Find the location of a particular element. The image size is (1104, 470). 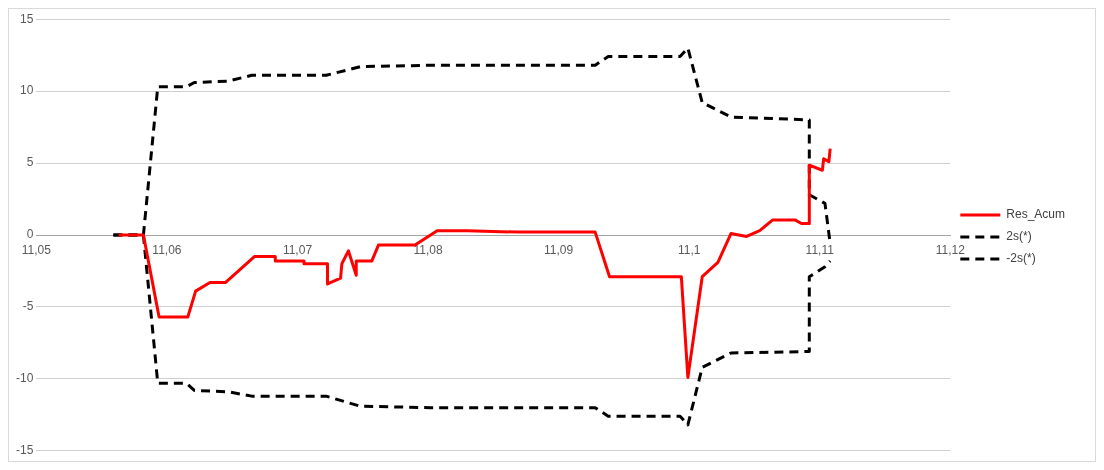

legend-label: 2s(*) is located at coordinates (1019, 236).